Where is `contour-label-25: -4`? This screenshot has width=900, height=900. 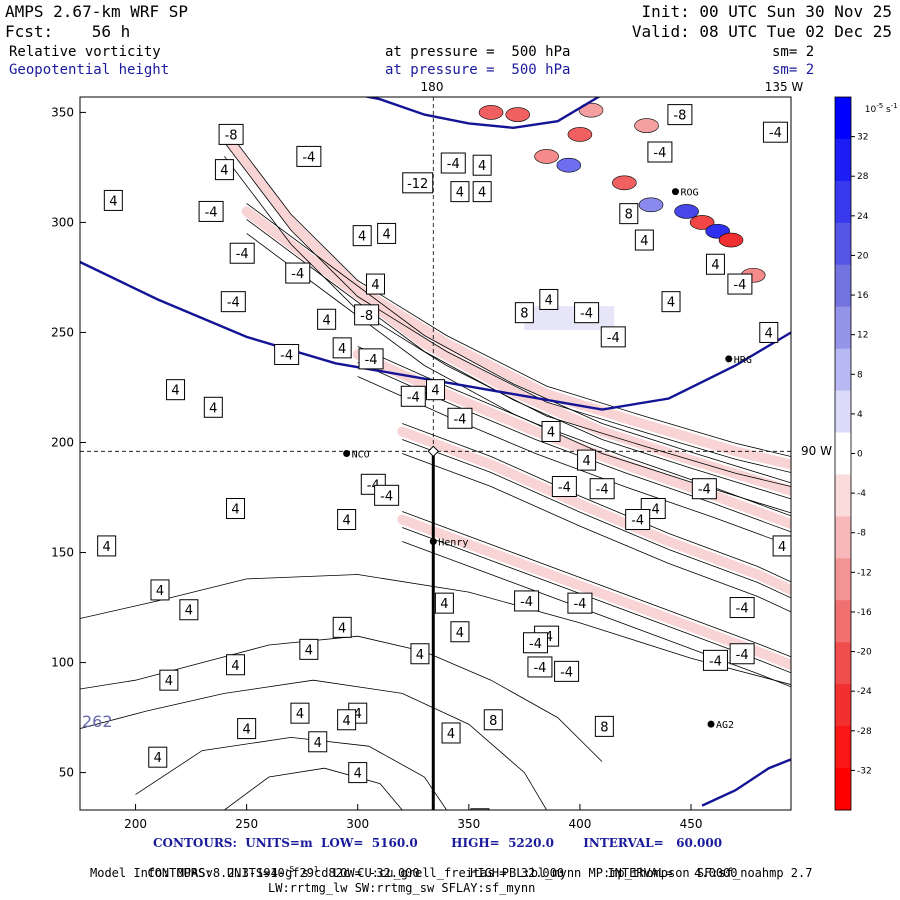
contour-label-25: -4 is located at coordinates (460, 418).